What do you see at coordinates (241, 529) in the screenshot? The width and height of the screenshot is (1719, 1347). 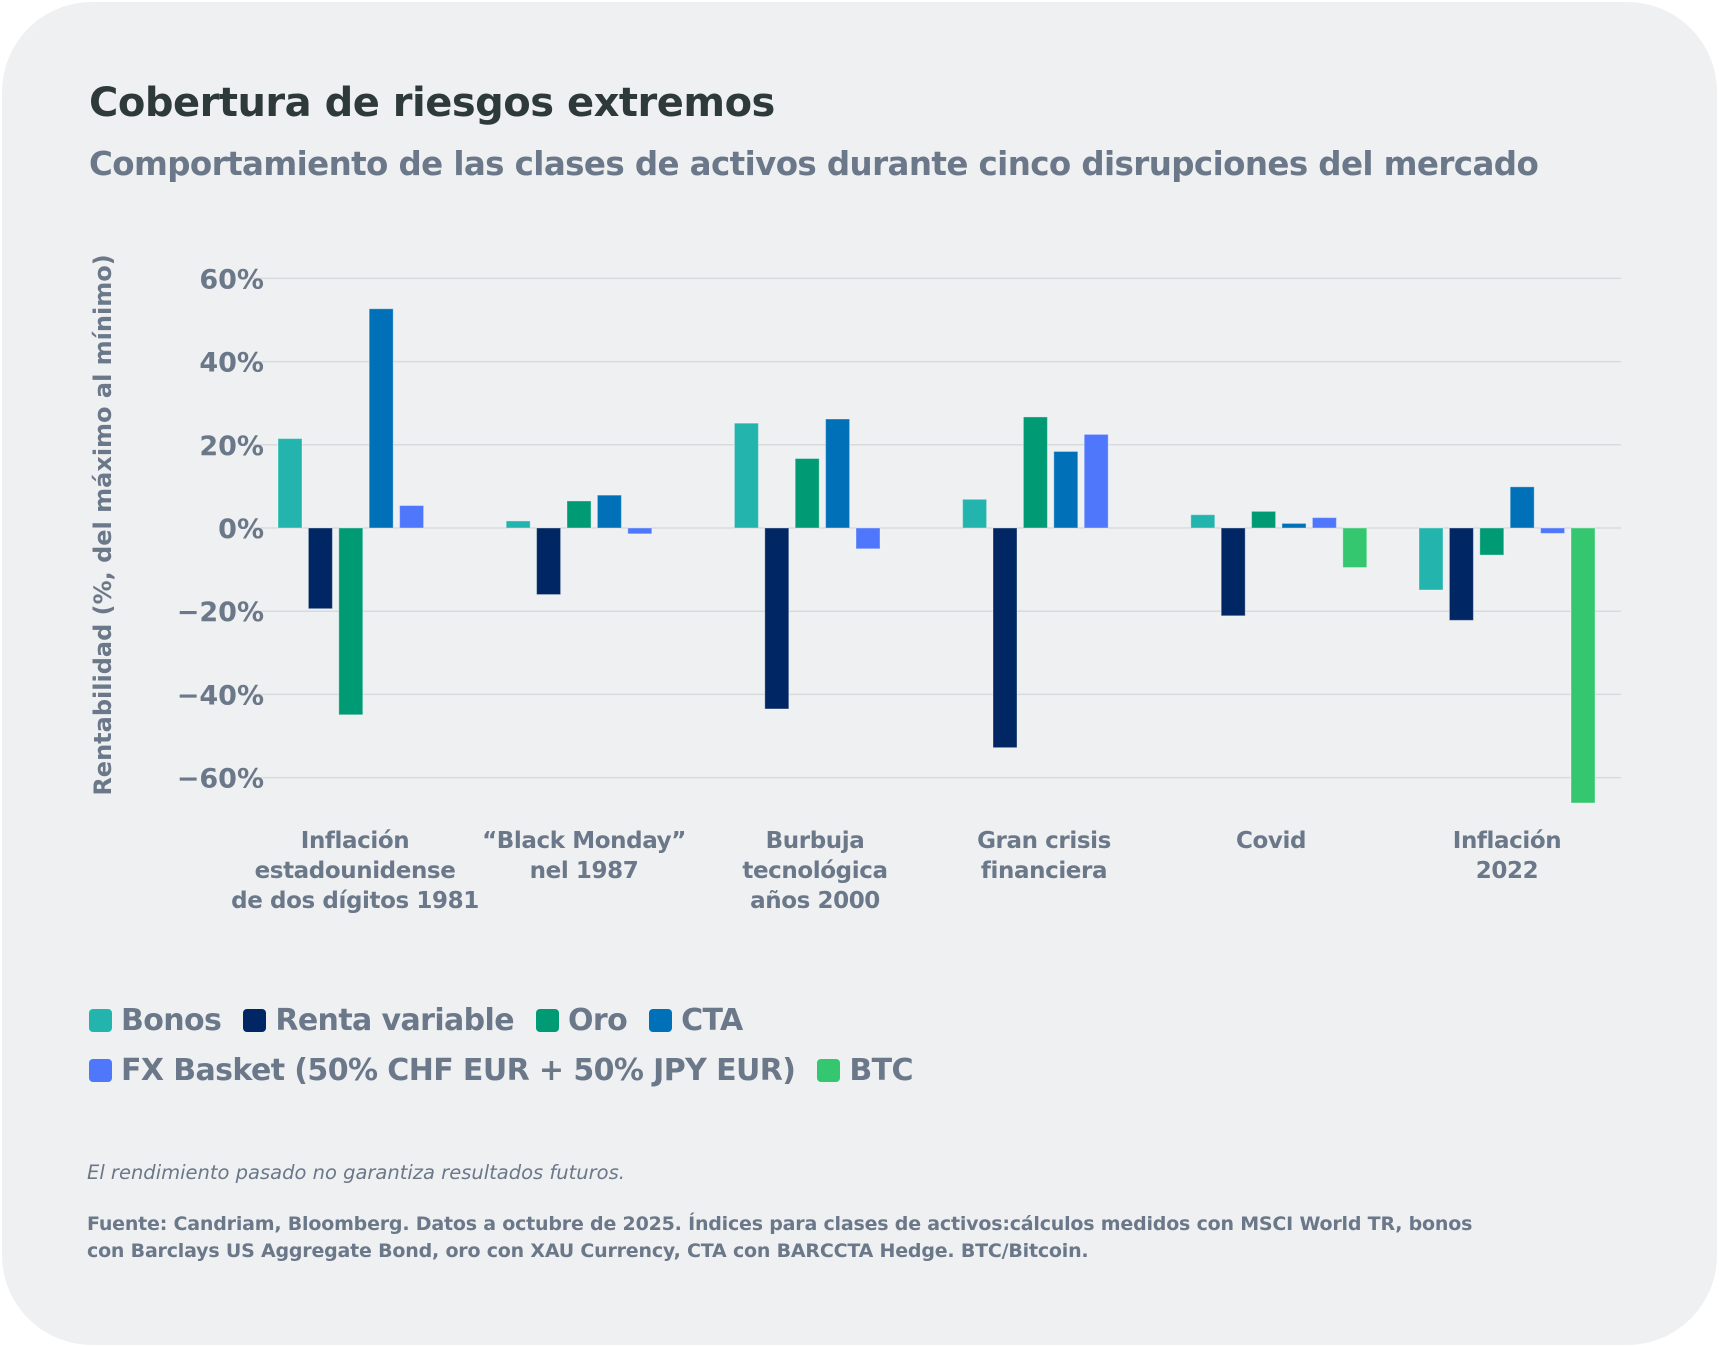 I see `y-tick-label: 0%` at bounding box center [241, 529].